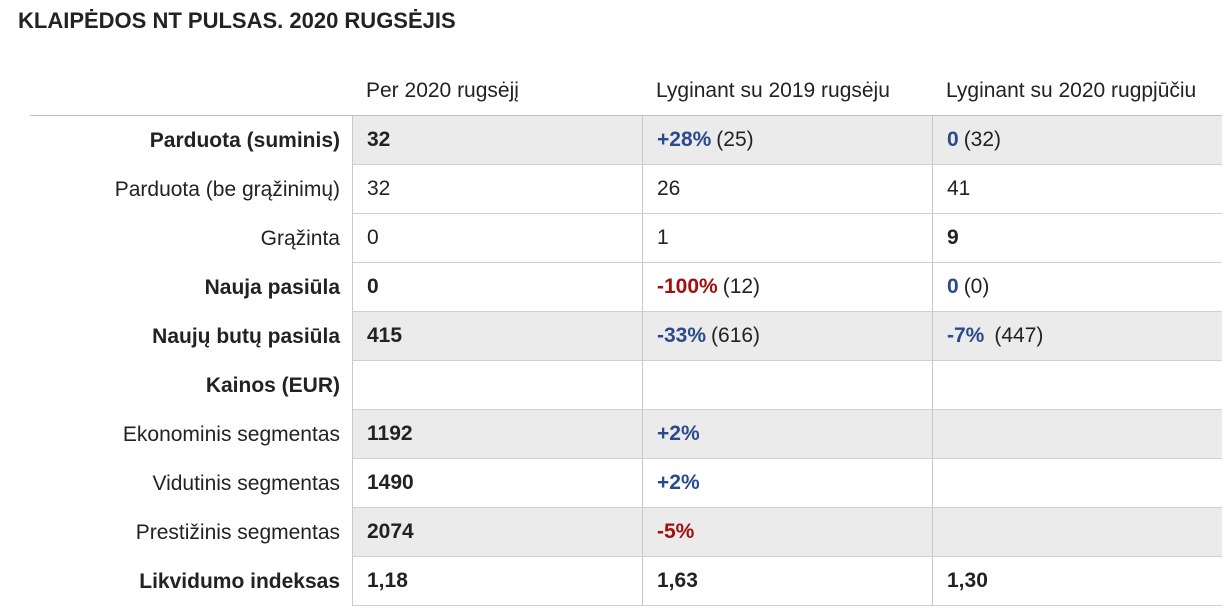 The height and width of the screenshot is (611, 1229). What do you see at coordinates (191, 90) in the screenshot?
I see `header-empty` at bounding box center [191, 90].